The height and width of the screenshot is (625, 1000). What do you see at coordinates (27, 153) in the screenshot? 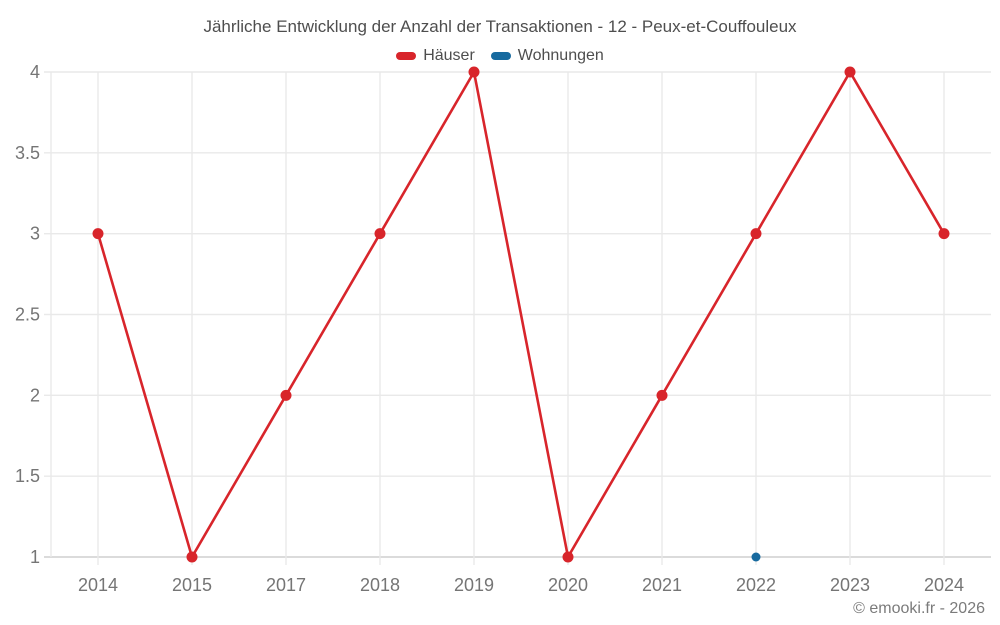
I see `y-tick-label: 3.5` at bounding box center [27, 153].